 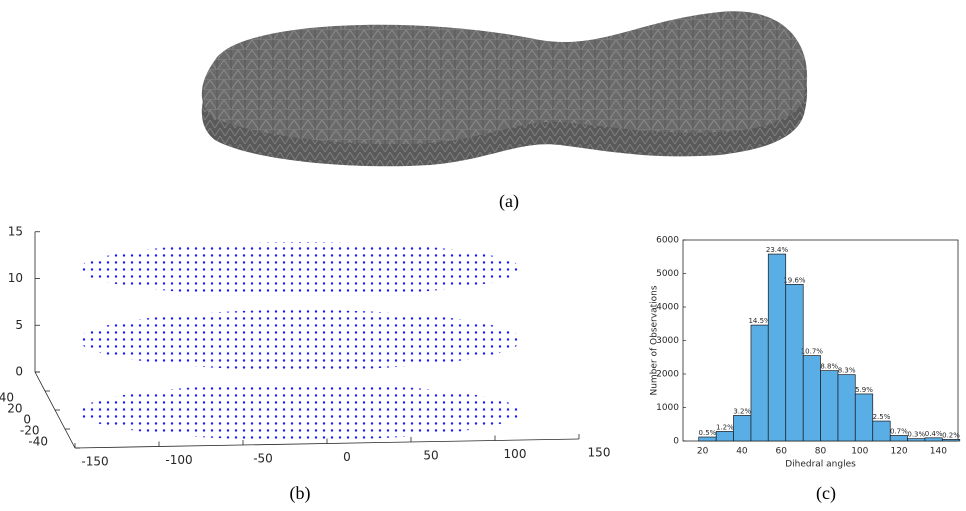 I want to click on value-label: 0.2%, so click(x=951, y=435).